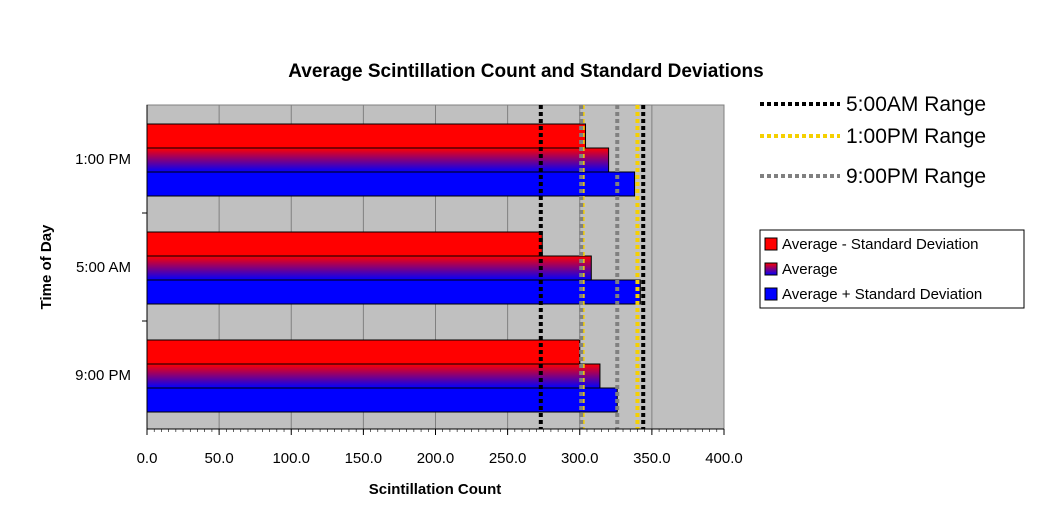  I want to click on x-tick-label: 250.0, so click(508, 458).